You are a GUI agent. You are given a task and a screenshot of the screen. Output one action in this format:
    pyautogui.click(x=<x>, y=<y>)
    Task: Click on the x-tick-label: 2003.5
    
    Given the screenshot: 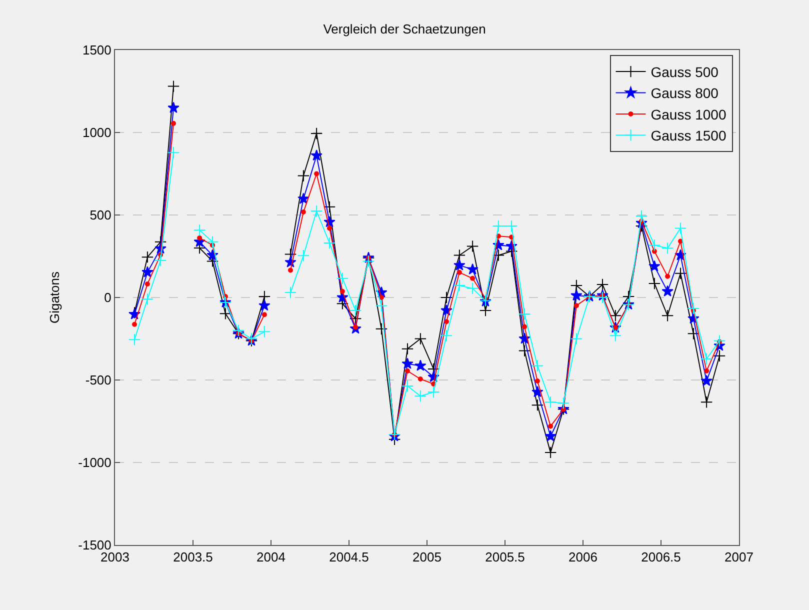 What is the action you would take?
    pyautogui.click(x=193, y=557)
    